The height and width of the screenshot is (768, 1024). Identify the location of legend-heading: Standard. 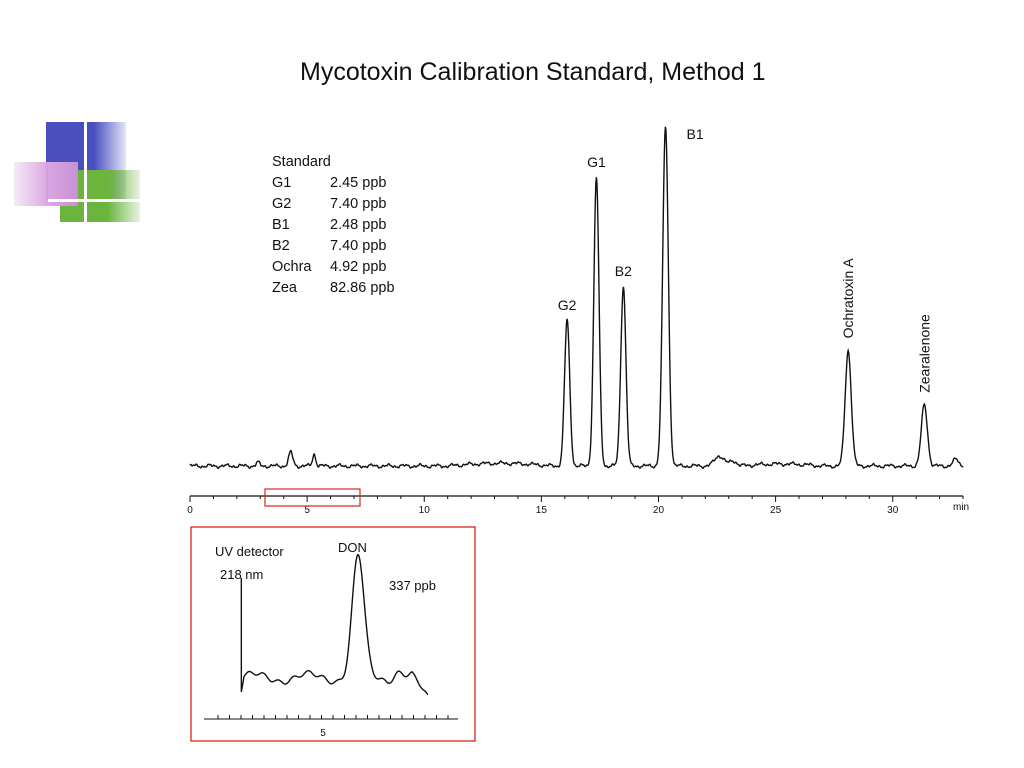
(301, 162).